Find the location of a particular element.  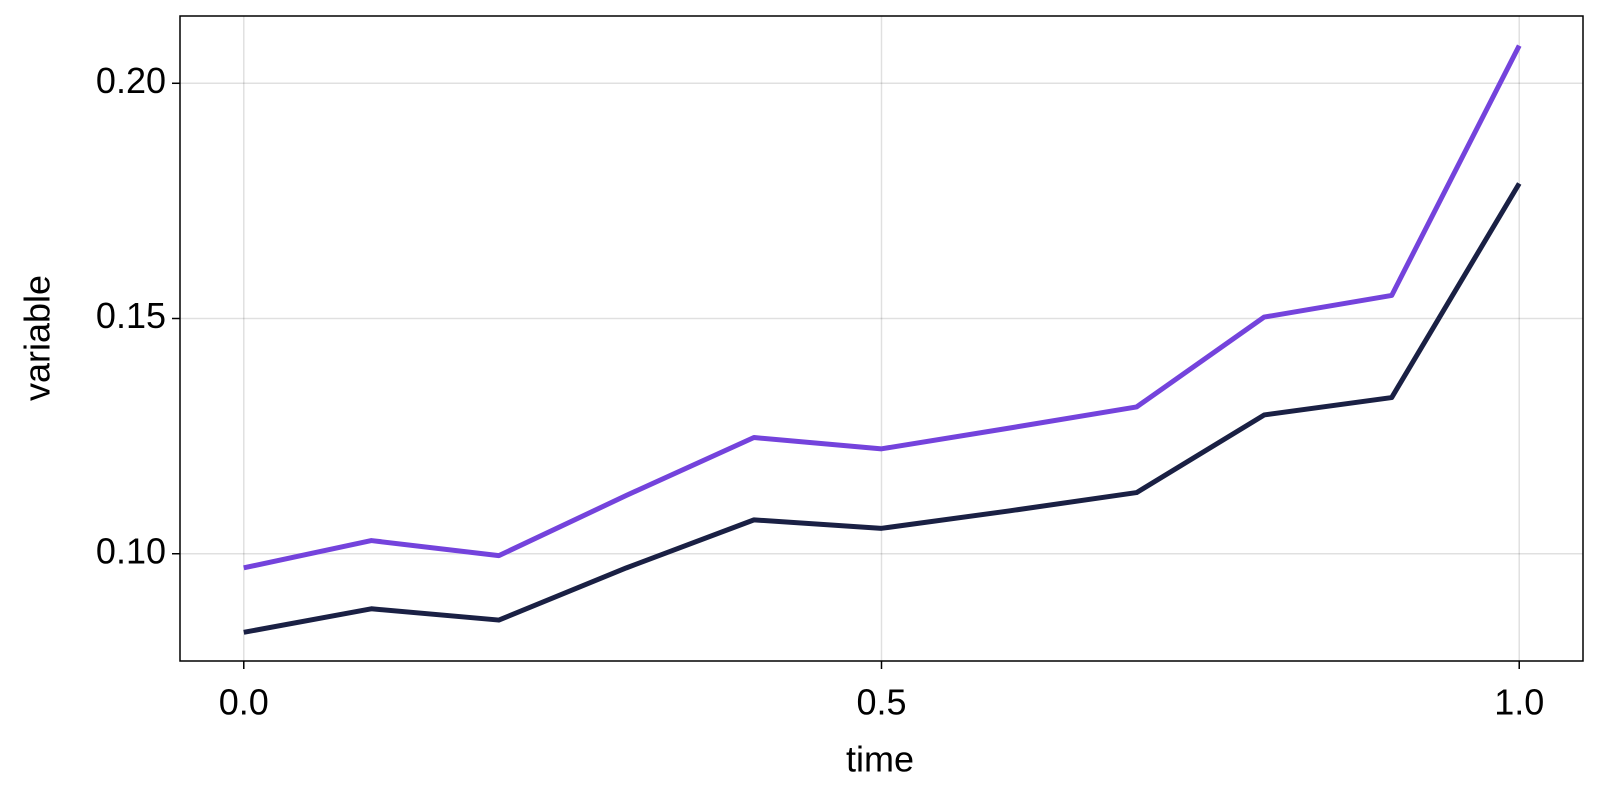

y-tick-label: 0.15 is located at coordinates (131, 315).